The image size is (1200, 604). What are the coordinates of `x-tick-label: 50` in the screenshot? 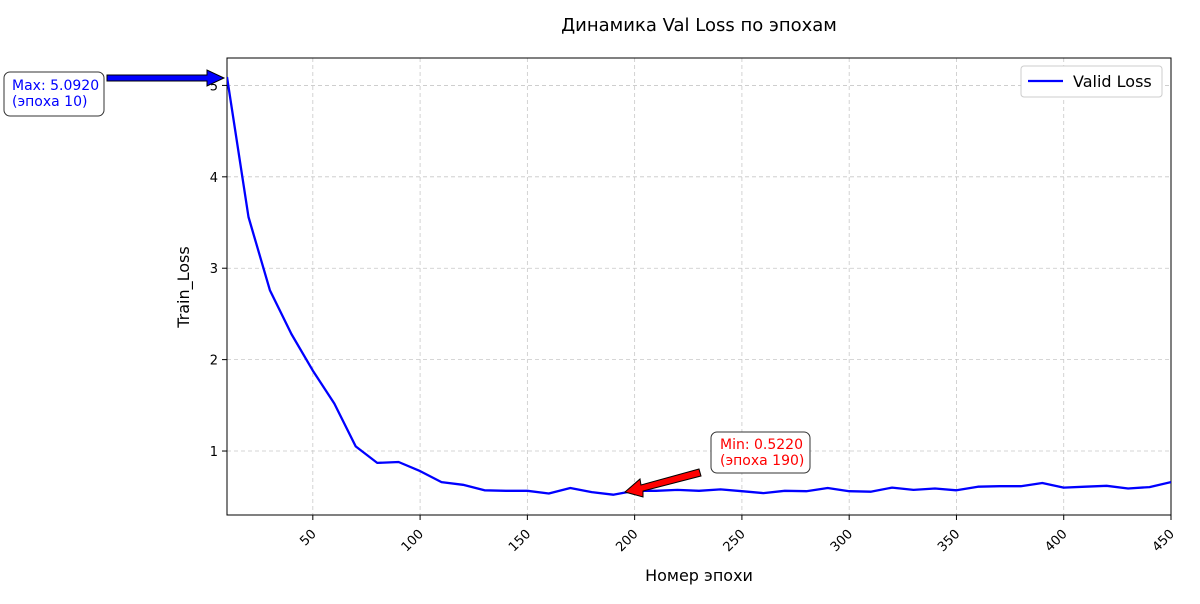 It's located at (308, 538).